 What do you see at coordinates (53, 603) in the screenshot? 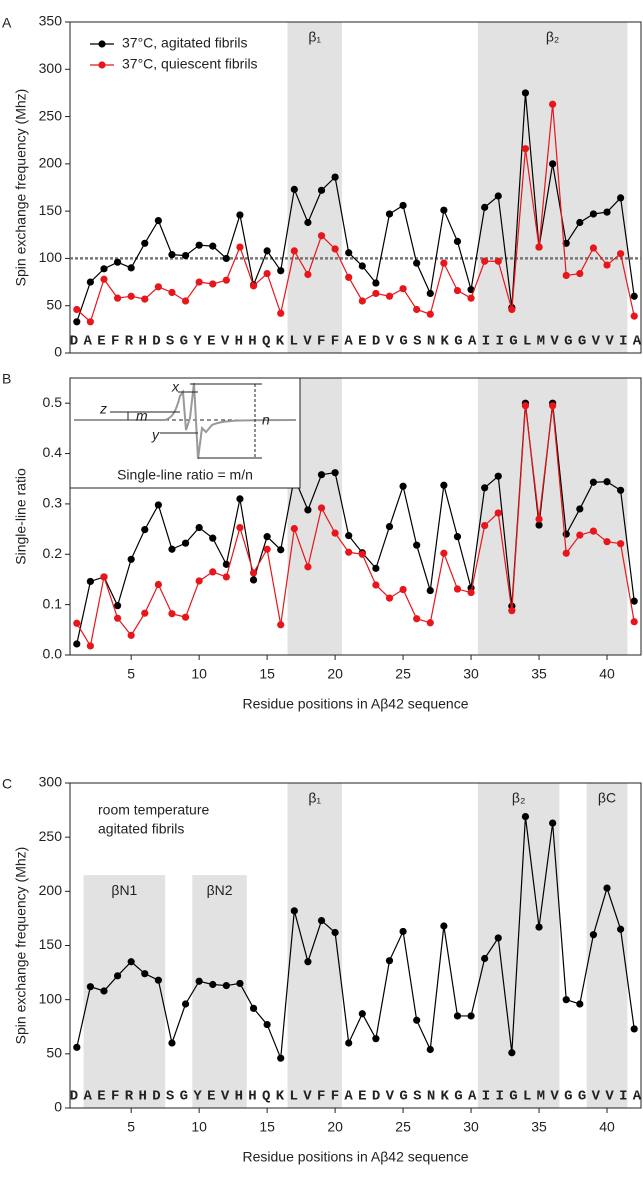
I see `y-tick-label: 0.1` at bounding box center [53, 603].